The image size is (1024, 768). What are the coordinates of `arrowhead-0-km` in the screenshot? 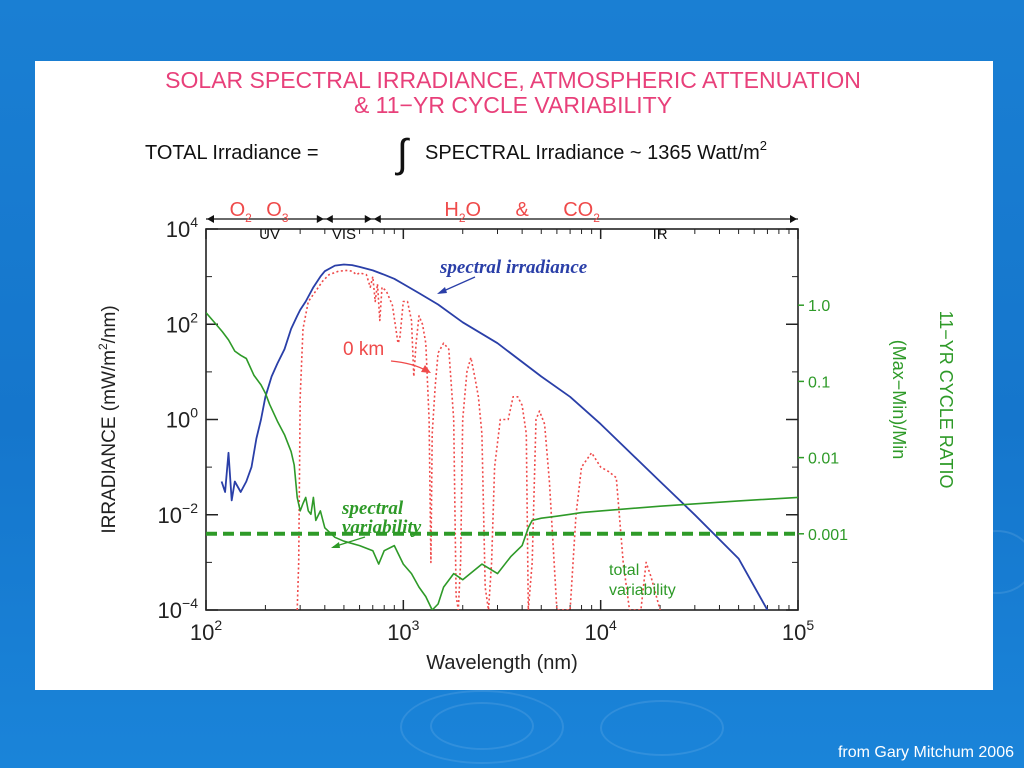 It's located at (426, 369).